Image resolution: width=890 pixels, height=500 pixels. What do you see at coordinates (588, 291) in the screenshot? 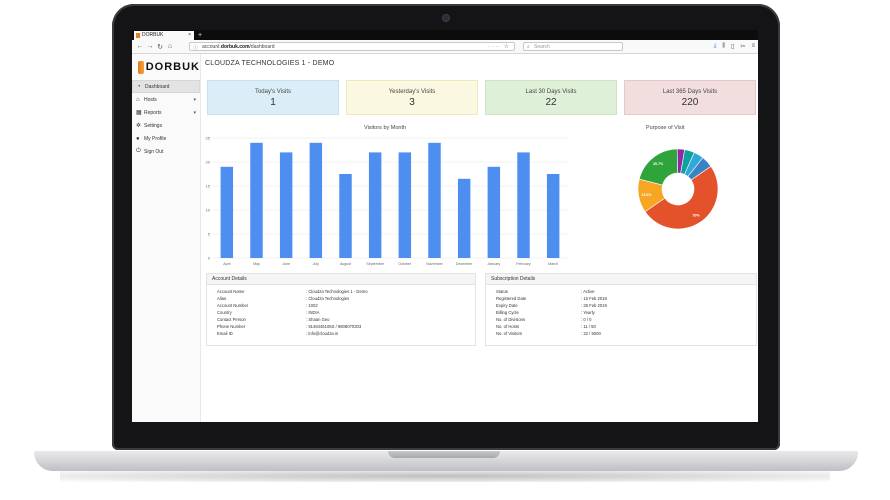
I see `detail-value: : Active` at bounding box center [588, 291].